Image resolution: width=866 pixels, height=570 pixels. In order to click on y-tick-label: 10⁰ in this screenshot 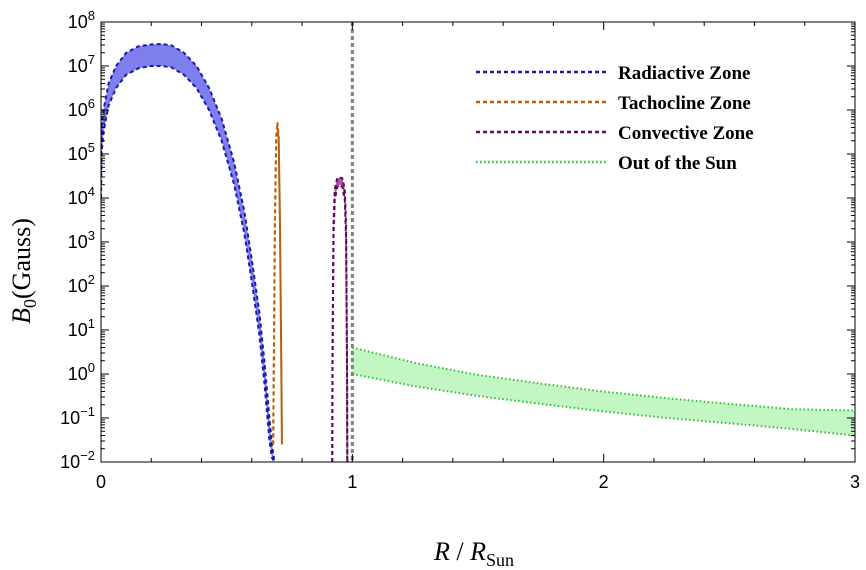, I will do `click(81, 372)`.